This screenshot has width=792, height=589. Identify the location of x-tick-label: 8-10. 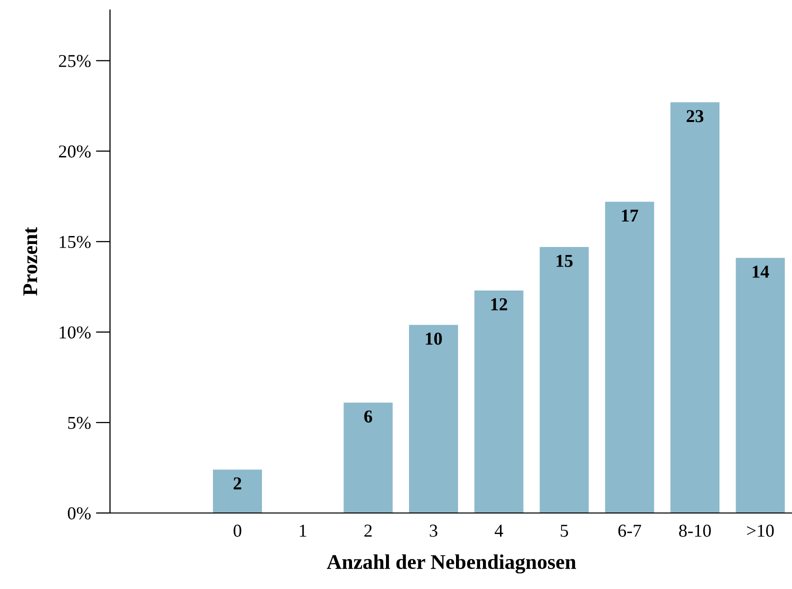
(695, 530).